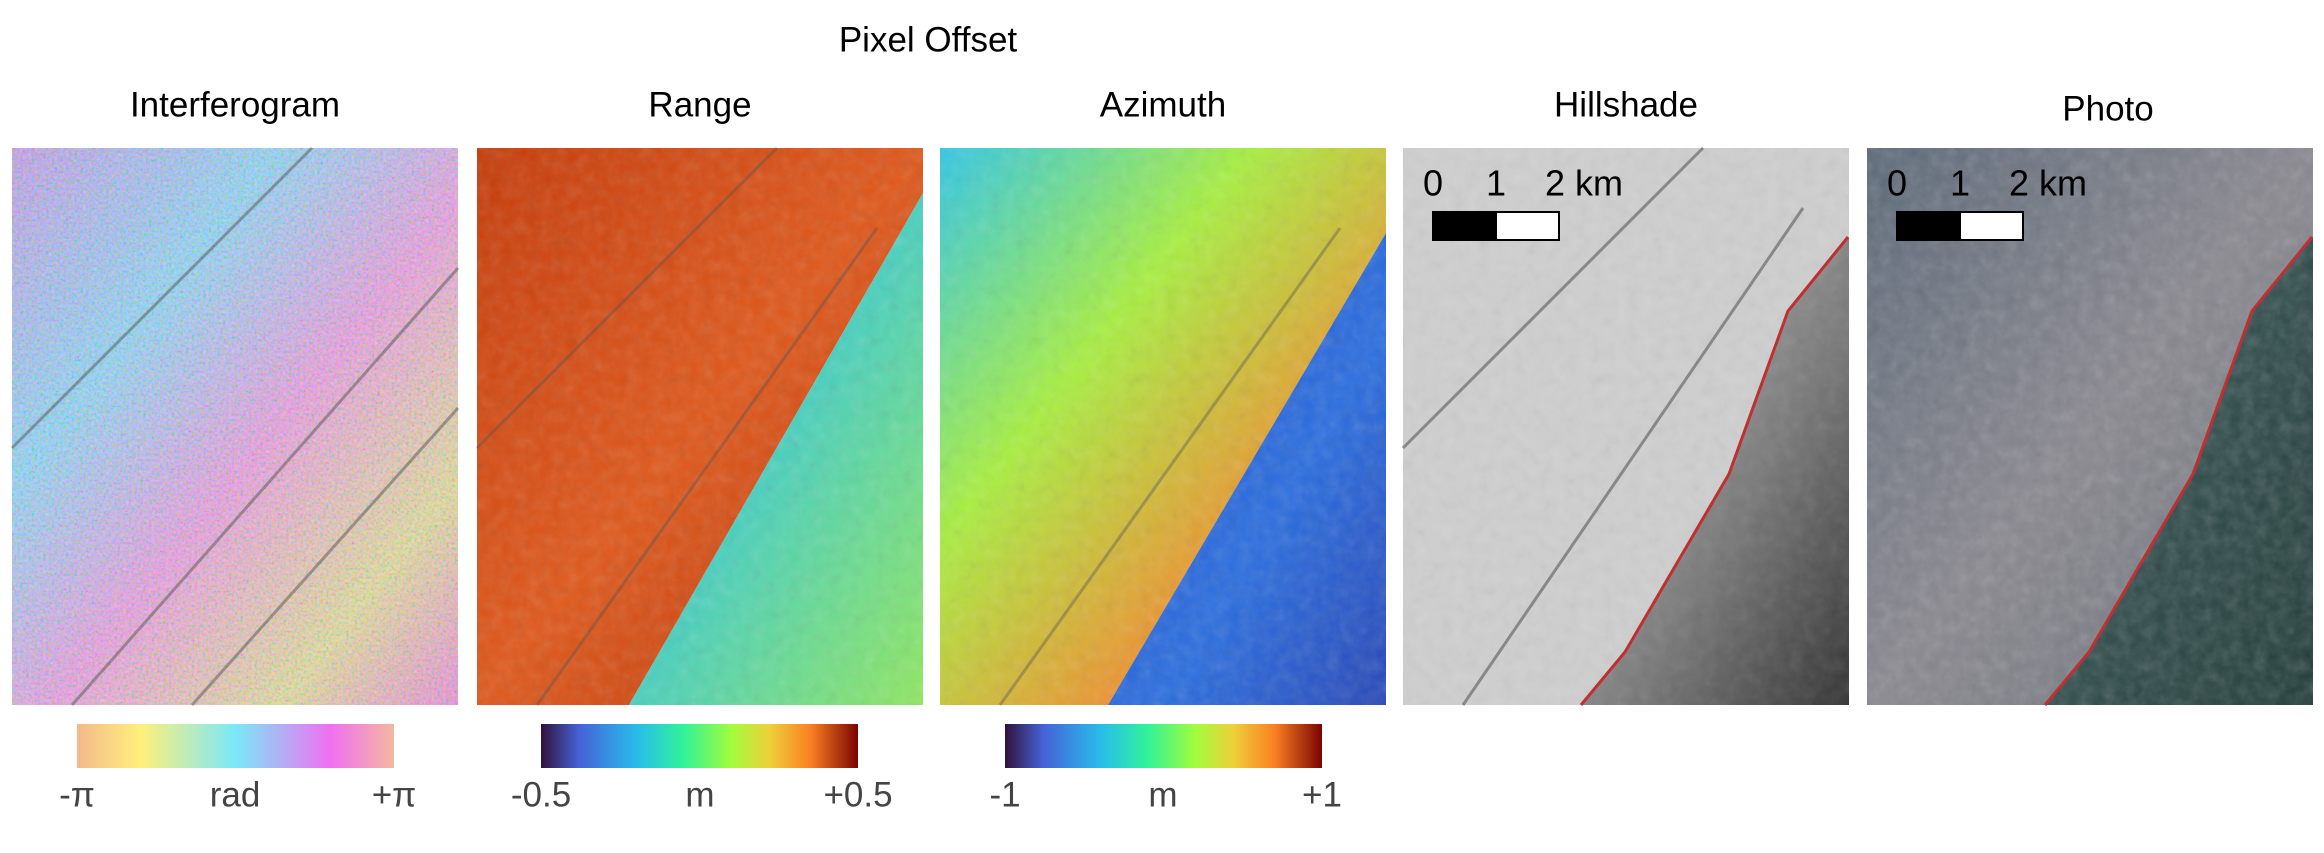 Image resolution: width=2324 pixels, height=853 pixels. Describe the element at coordinates (699, 104) in the screenshot. I see `panel-title: Range` at that location.